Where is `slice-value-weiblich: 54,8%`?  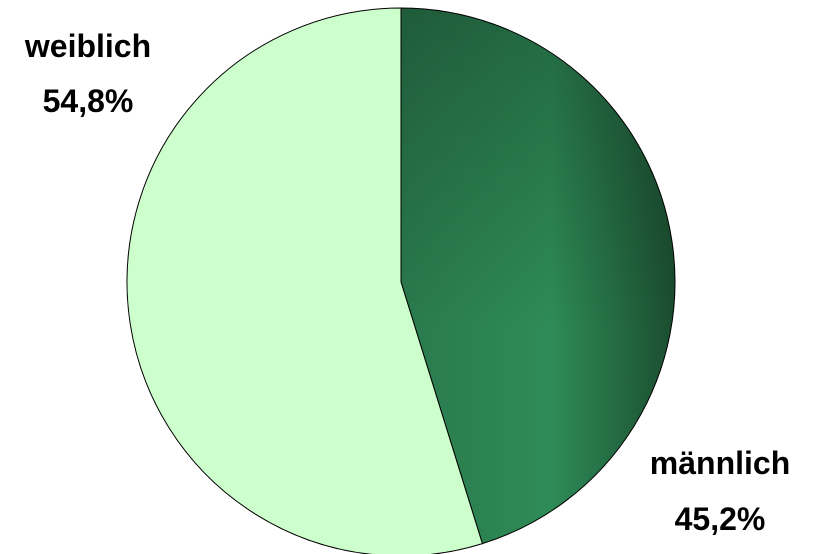 slice-value-weiblich: 54,8% is located at coordinates (88, 101).